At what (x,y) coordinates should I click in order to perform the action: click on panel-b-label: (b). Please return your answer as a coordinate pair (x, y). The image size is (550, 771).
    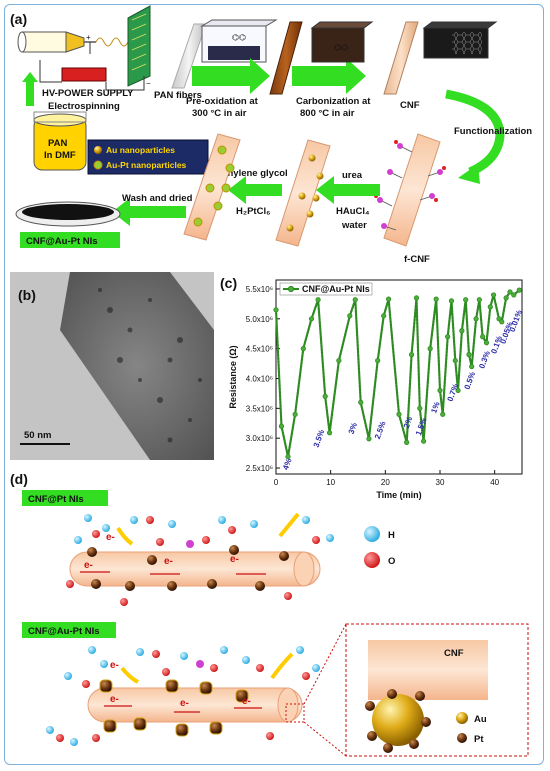
    Looking at the image, I should click on (27, 295).